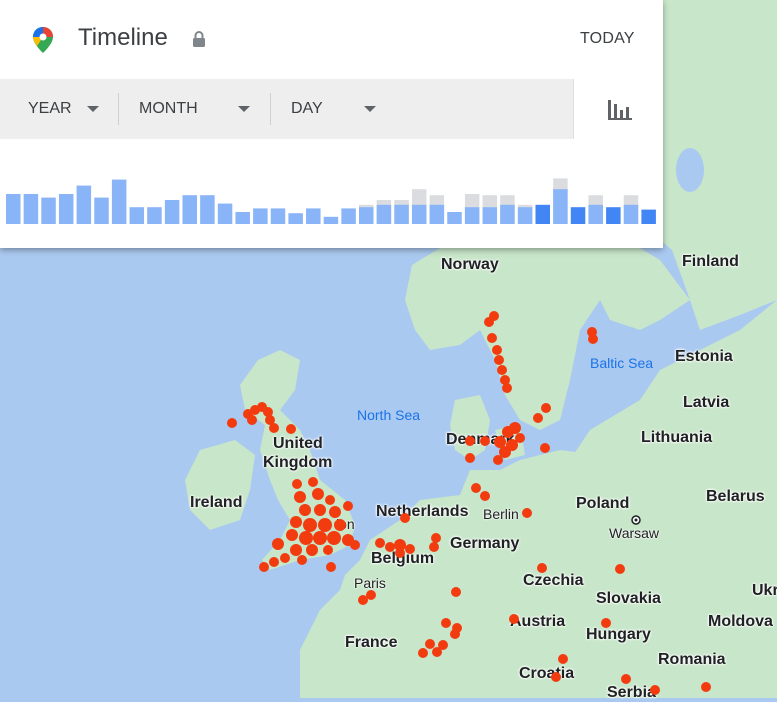 This screenshot has width=777, height=702. What do you see at coordinates (43, 40) in the screenshot?
I see `google-maps-pin-icon` at bounding box center [43, 40].